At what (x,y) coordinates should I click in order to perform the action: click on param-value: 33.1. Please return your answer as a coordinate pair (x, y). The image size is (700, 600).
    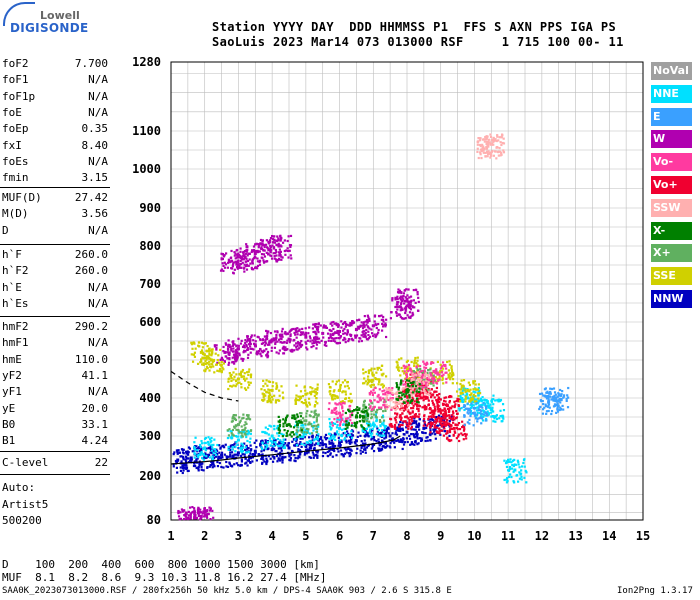
    Looking at the image, I should click on (95, 424).